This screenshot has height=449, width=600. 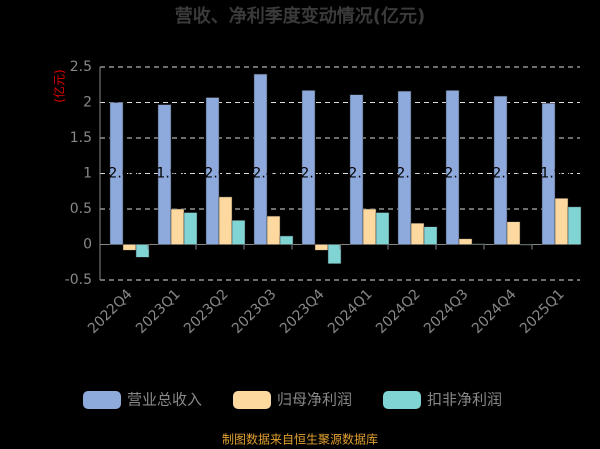 What do you see at coordinates (555, 174) in the screenshot?
I see `data-label: 1.99` at bounding box center [555, 174].